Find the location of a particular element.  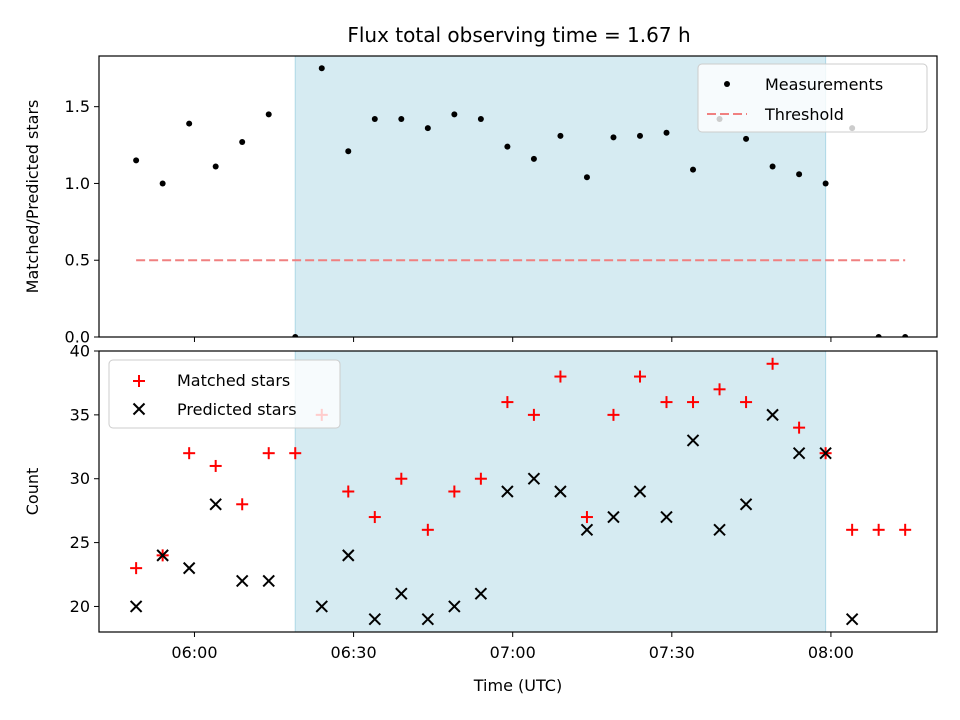

xtick-label: 07:00 is located at coordinates (513, 652).